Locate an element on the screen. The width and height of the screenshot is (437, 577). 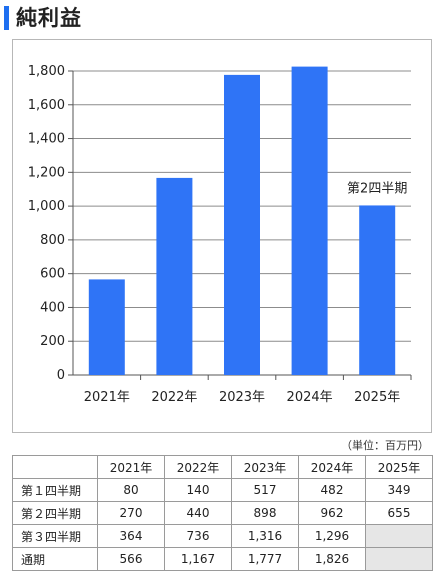
table-cell: 364 is located at coordinates (131, 536).